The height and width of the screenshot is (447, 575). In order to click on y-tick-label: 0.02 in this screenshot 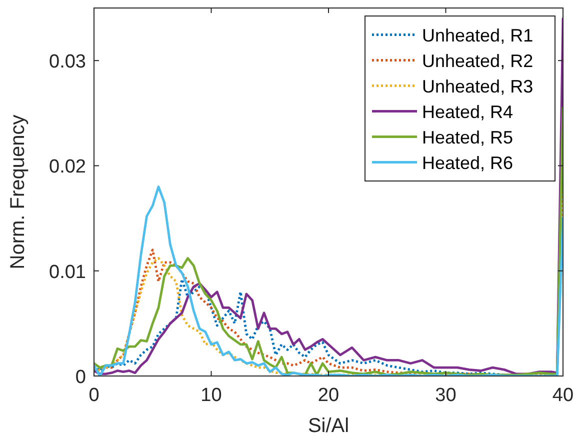, I will do `click(67, 167)`.